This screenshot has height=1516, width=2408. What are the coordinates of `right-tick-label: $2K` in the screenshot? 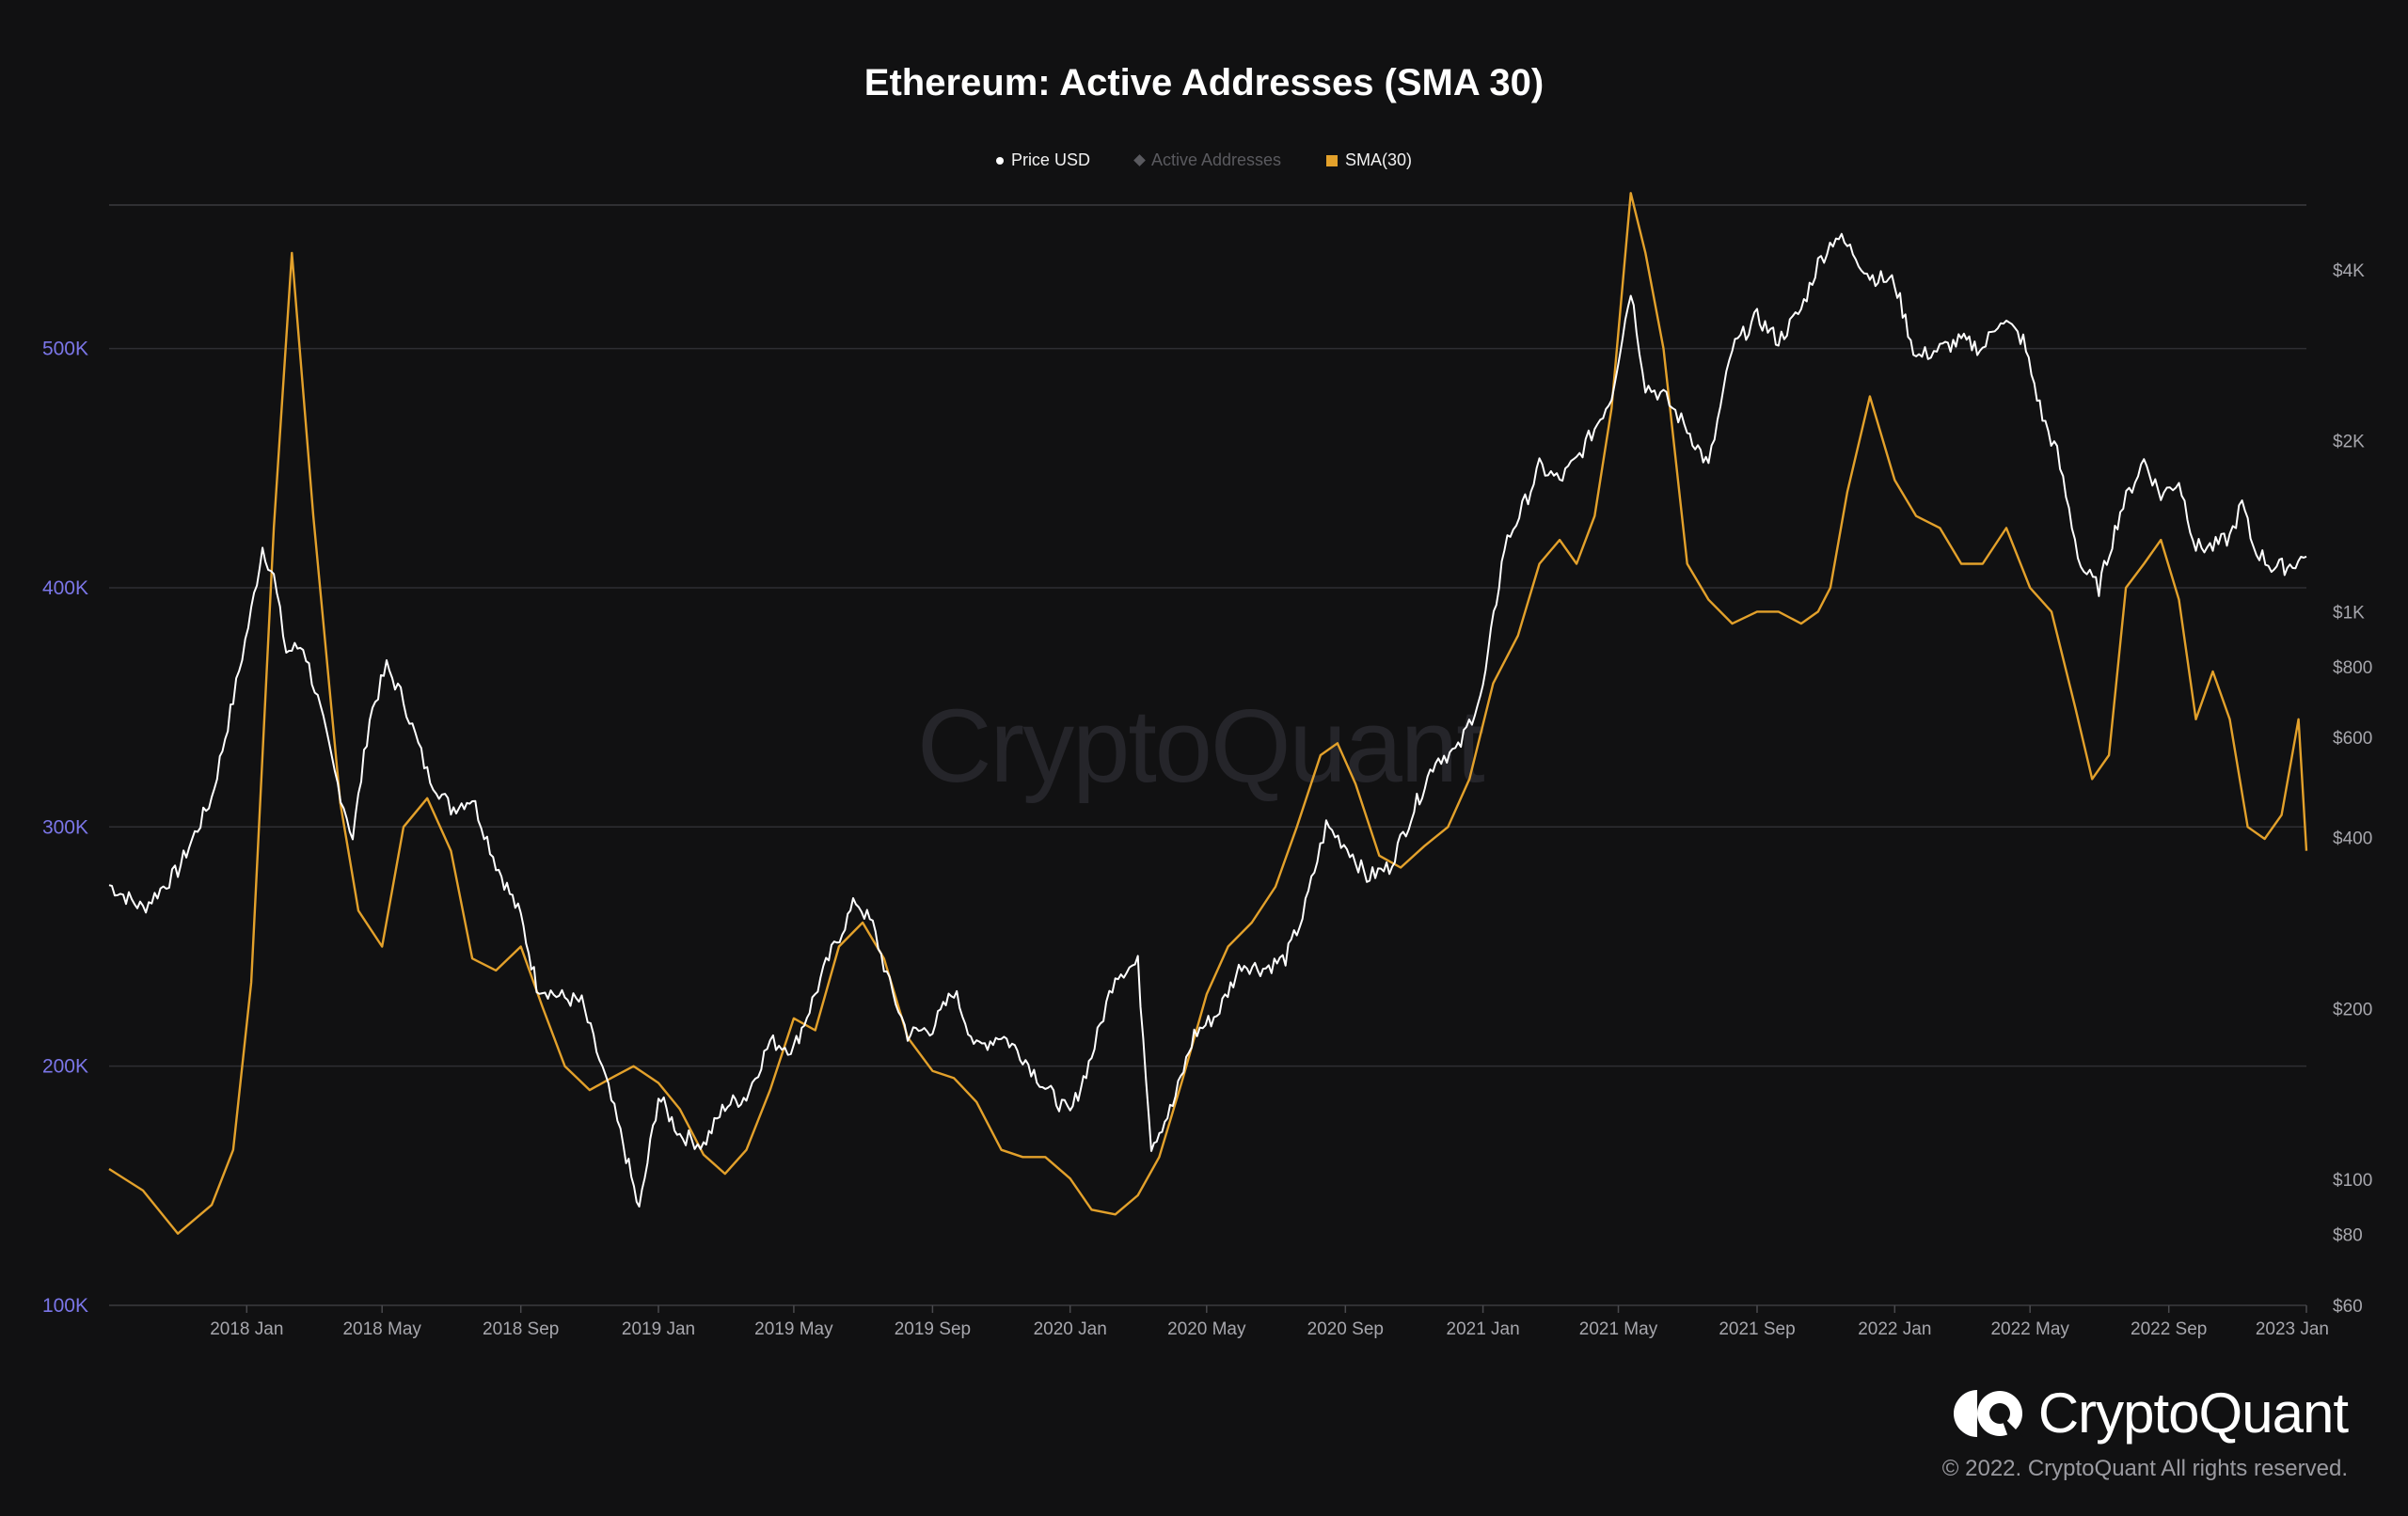 It's located at (2349, 442).